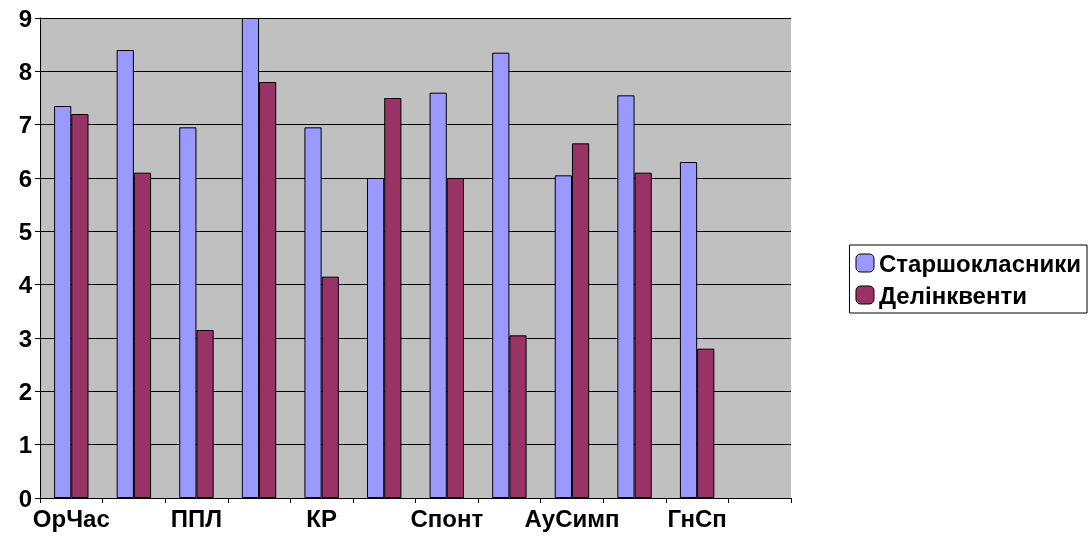 The image size is (1091, 558). Describe the element at coordinates (25, 231) in the screenshot. I see `y-tick-label: 5` at that location.